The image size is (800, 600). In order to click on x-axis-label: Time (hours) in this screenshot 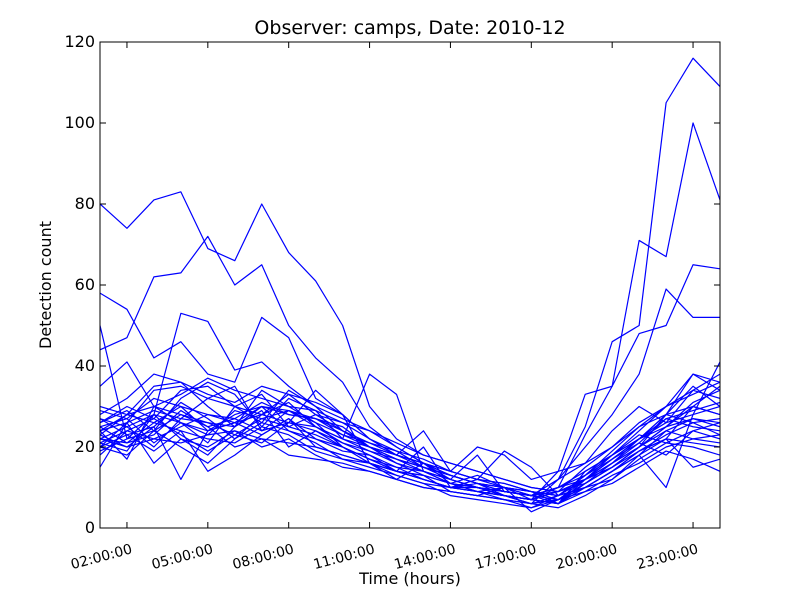, I will do `click(409, 578)`.